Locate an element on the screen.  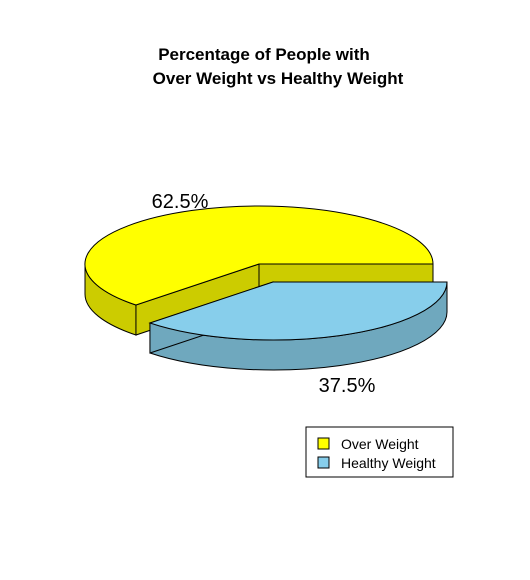
legend-swatch-over-weight is located at coordinates (323, 443).